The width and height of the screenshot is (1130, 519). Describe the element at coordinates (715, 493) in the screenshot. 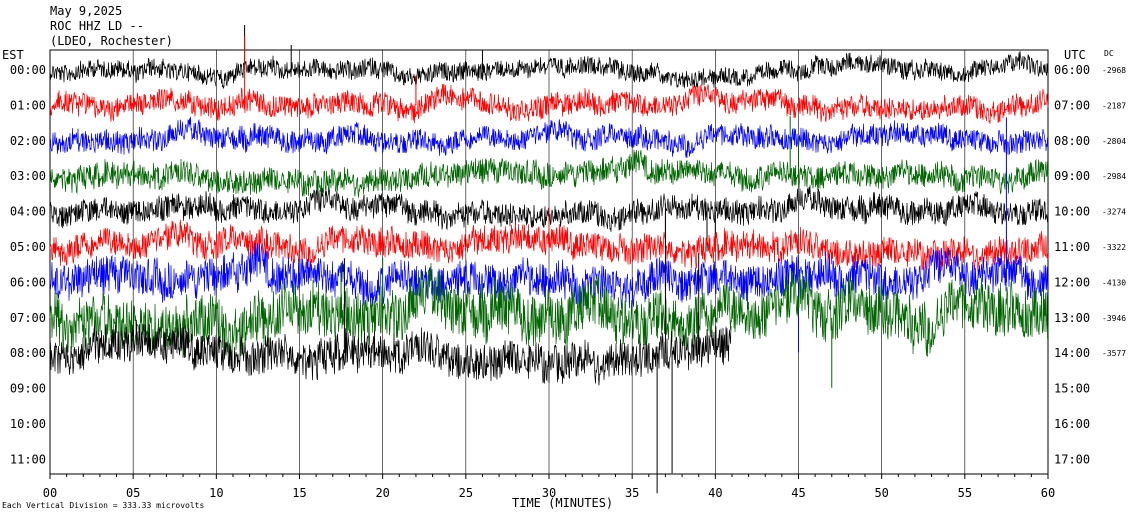

I see `x-tick-label: 40` at that location.